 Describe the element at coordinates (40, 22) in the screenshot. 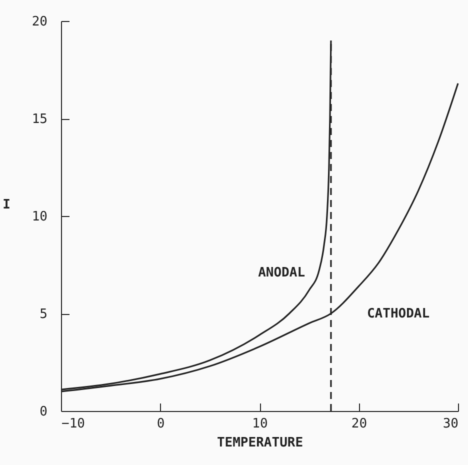

I see `y-tick-label: 20` at that location.